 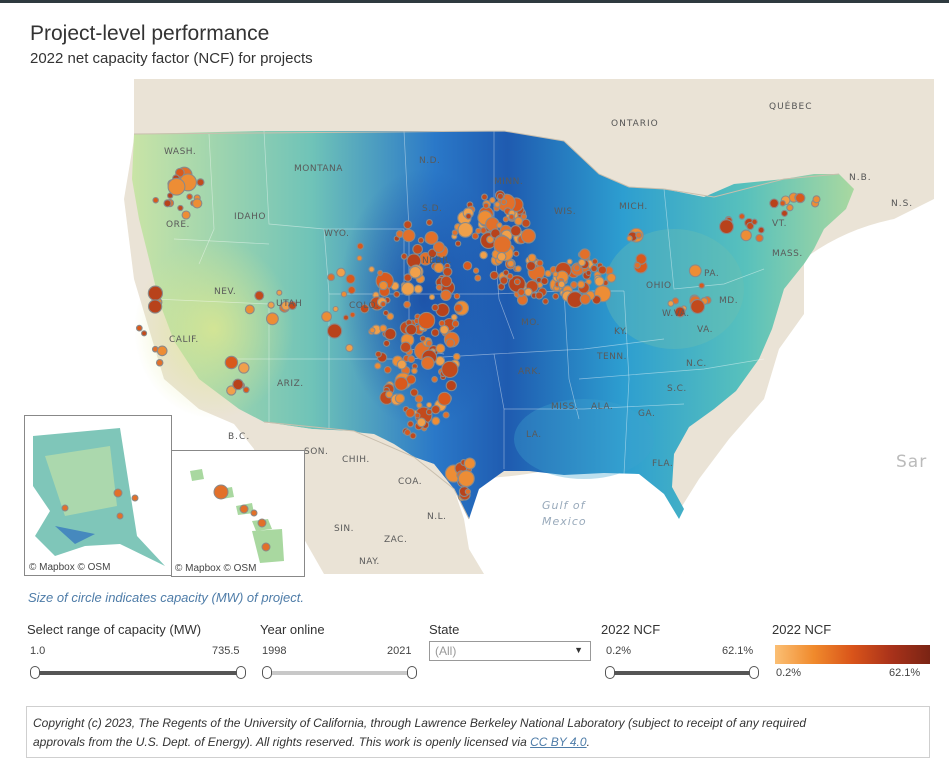 I want to click on year-slider-track, so click(x=339, y=673).